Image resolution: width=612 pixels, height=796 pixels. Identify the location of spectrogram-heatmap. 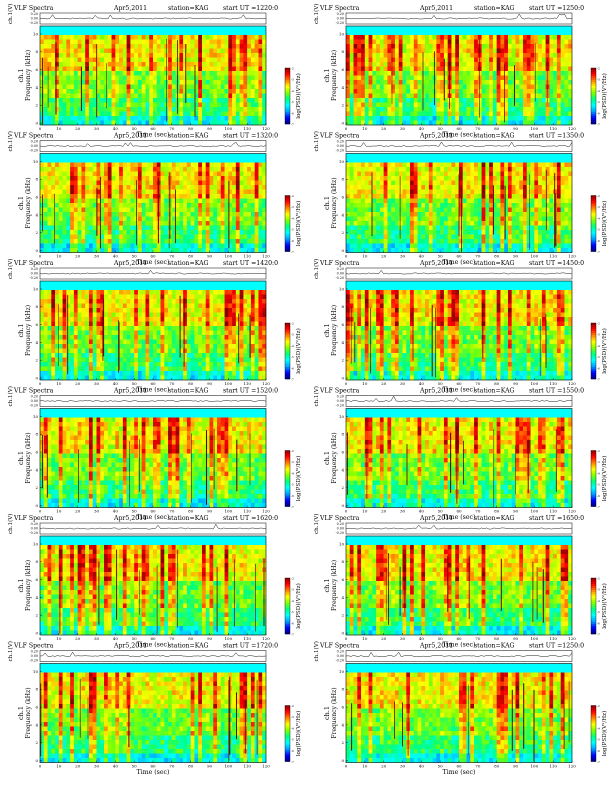
(153, 203).